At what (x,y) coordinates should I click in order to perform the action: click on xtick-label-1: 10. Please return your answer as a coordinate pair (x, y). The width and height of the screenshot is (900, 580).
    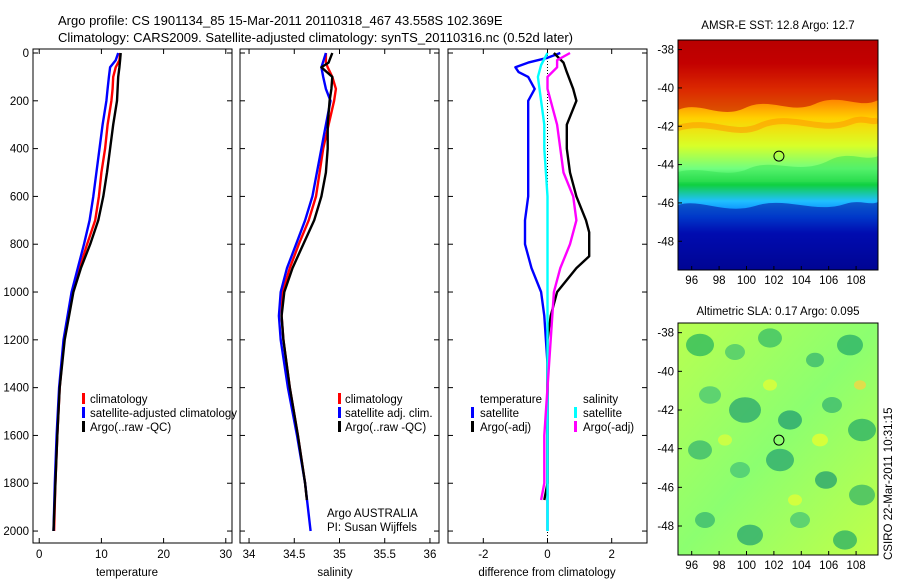
    Looking at the image, I should click on (101, 555).